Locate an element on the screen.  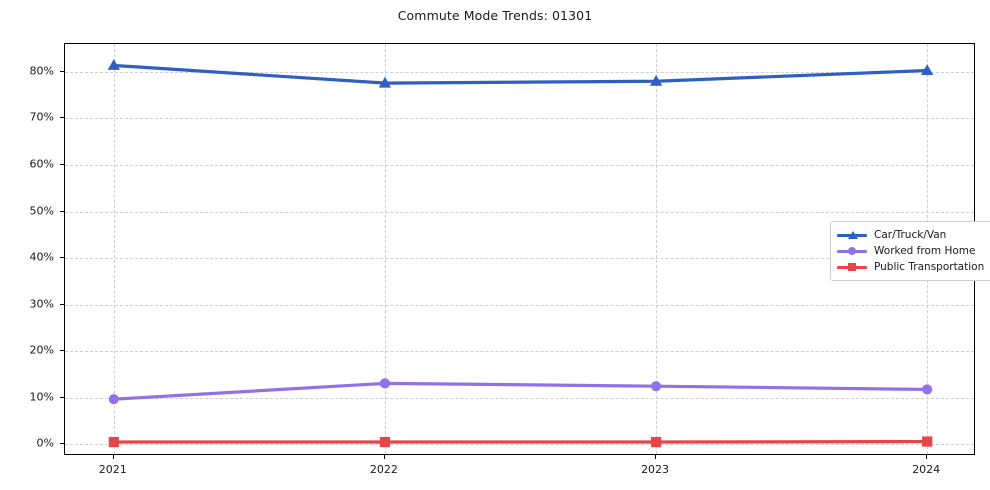
series-worked-from-home is located at coordinates (520, 391).